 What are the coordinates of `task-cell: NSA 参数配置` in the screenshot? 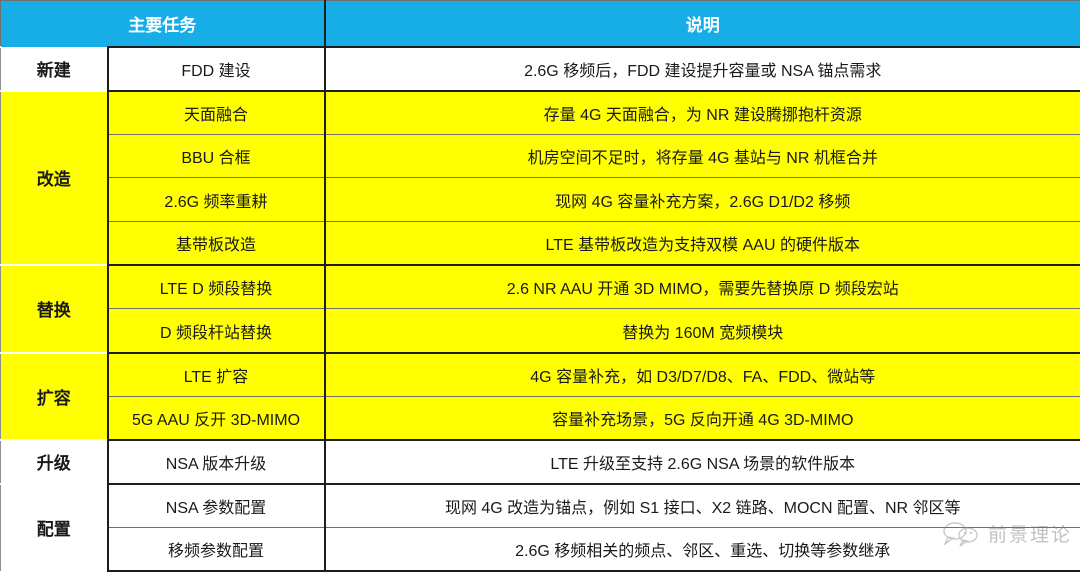 It's located at (216, 506).